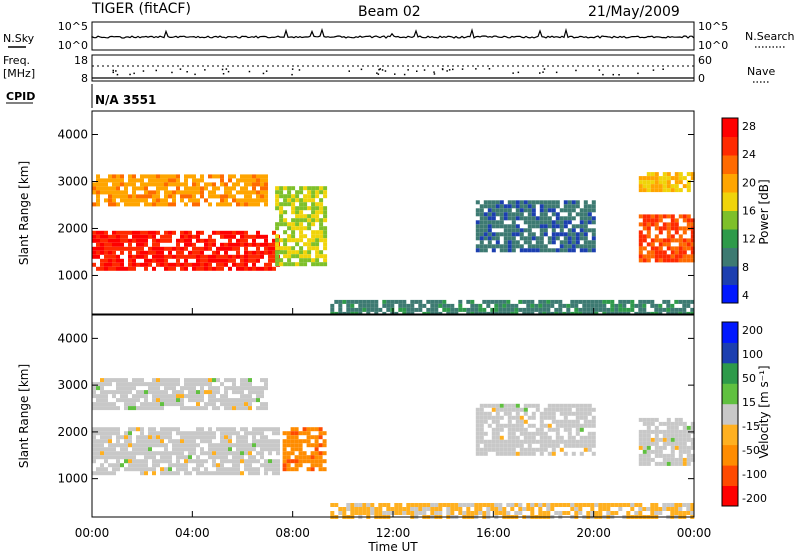 Image resolution: width=800 pixels, height=554 pixels. I want to click on power-colorbar-segment, so click(730, 257).